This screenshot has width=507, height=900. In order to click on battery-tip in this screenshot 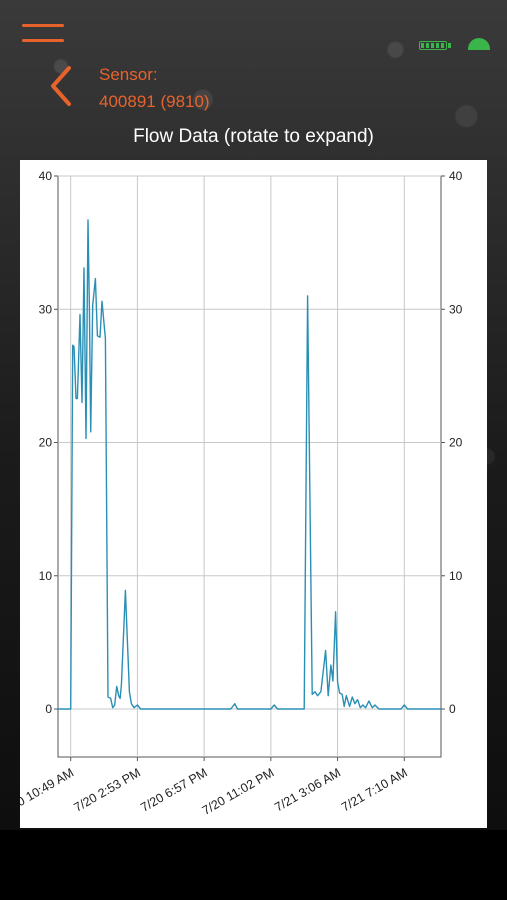, I will do `click(449, 45)`.